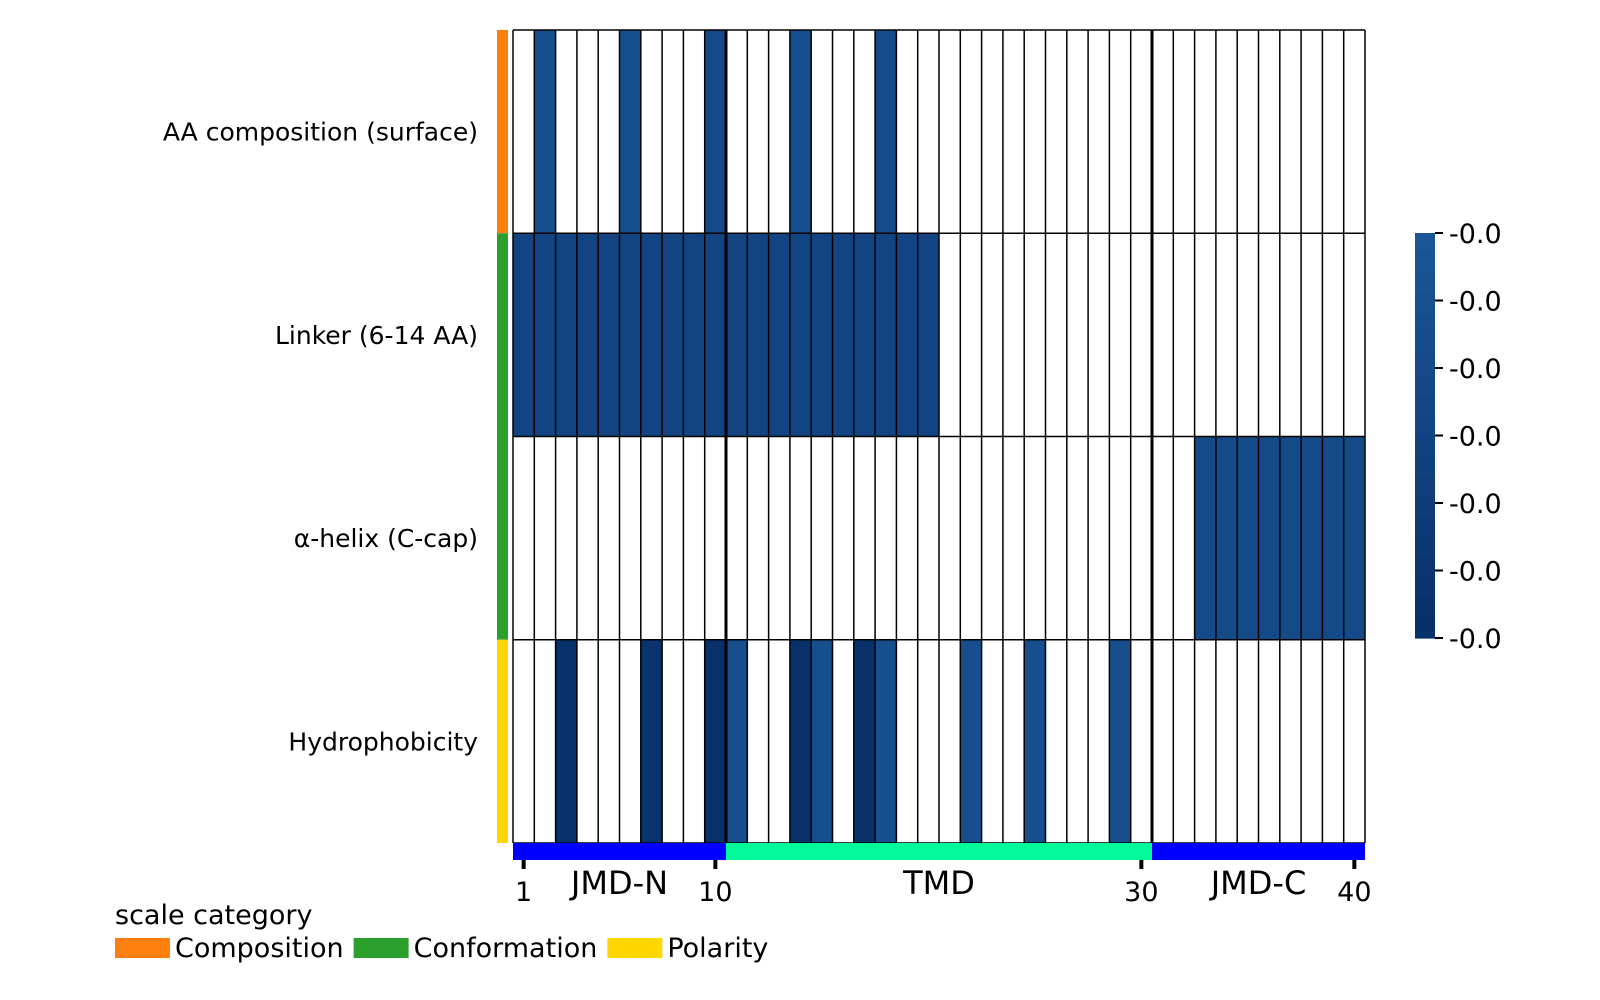 The height and width of the screenshot is (1000, 1600). I want to click on legend-label: Polarity, so click(717, 948).